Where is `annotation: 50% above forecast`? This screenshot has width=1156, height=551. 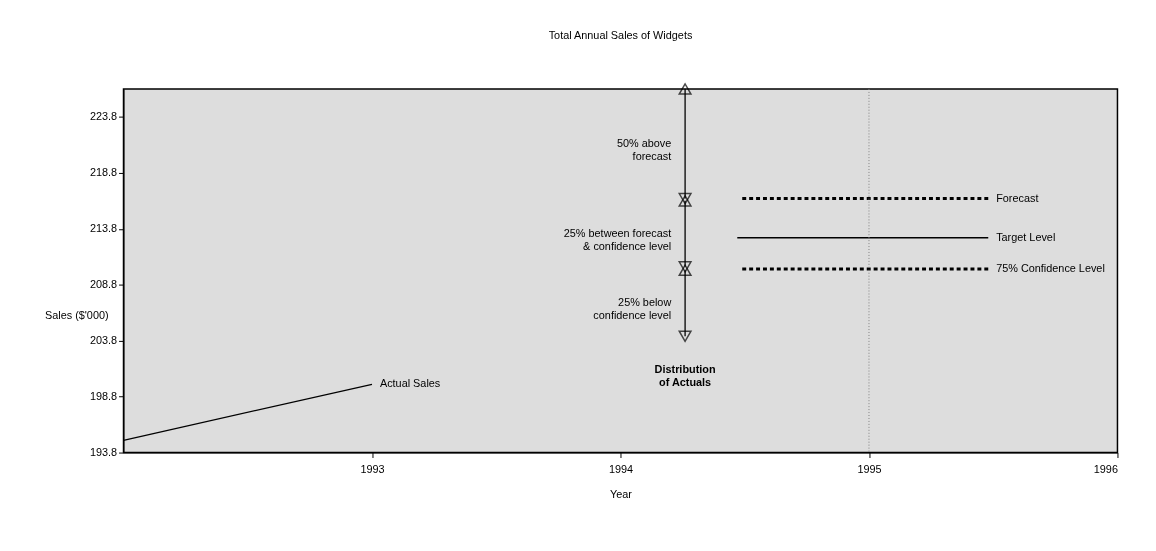 annotation: 50% above forecast is located at coordinates (644, 149).